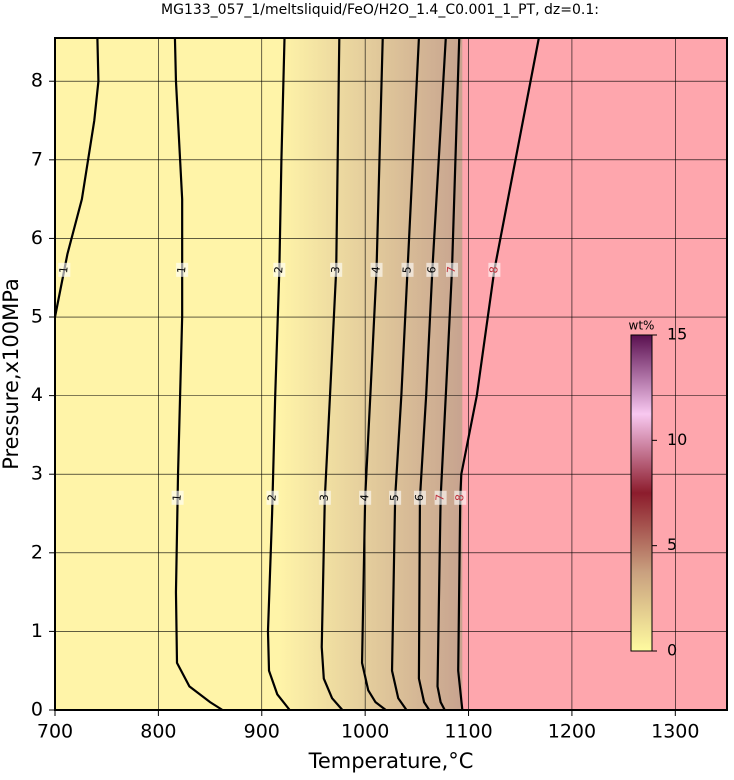 This screenshot has height=780, width=734. I want to click on x-tick-label: 1200, so click(572, 732).